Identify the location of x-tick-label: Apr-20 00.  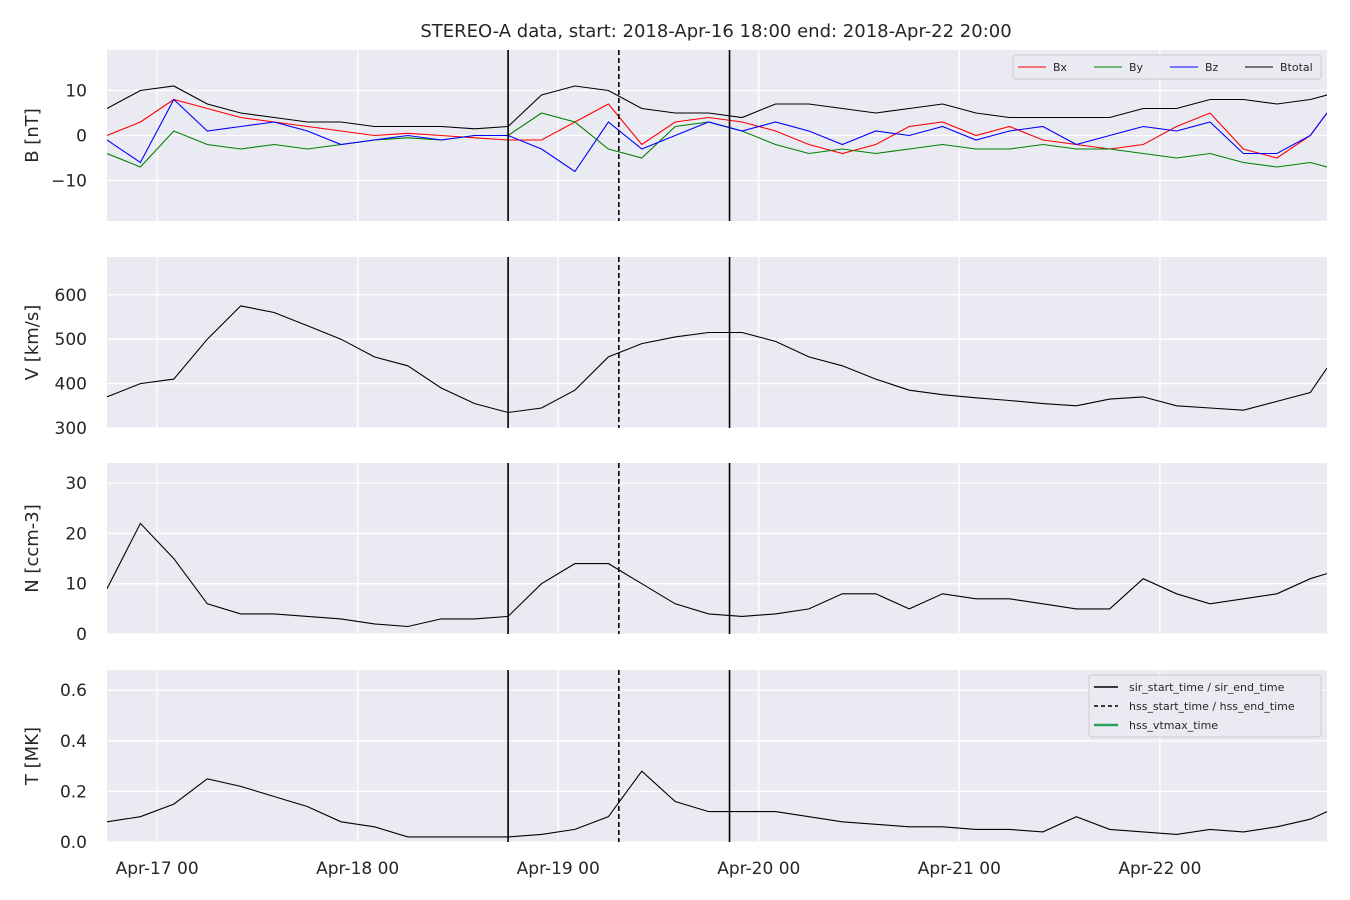
(758, 869).